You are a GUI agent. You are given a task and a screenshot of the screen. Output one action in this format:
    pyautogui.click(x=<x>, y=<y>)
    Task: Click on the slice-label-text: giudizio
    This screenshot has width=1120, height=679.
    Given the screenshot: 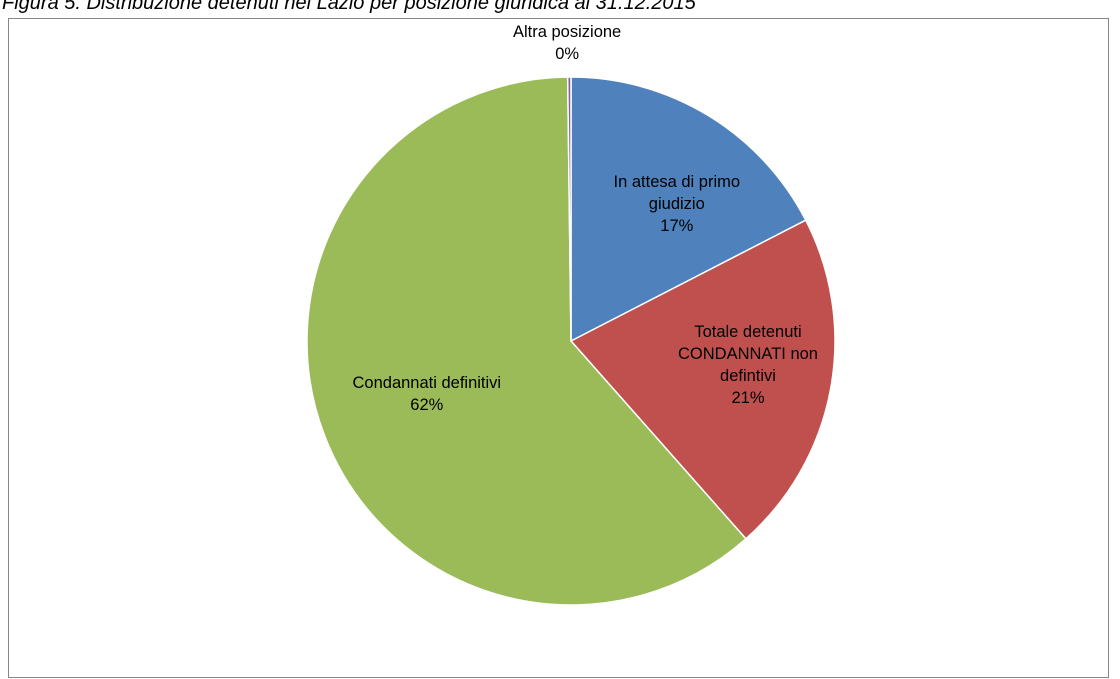 What is the action you would take?
    pyautogui.click(x=676, y=204)
    